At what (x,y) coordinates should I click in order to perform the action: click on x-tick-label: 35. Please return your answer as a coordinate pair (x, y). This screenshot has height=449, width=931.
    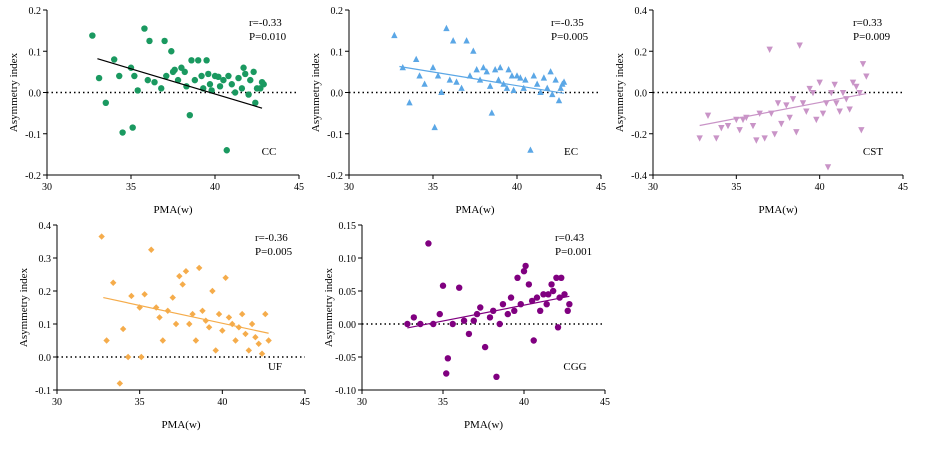
    Looking at the image, I should click on (443, 402).